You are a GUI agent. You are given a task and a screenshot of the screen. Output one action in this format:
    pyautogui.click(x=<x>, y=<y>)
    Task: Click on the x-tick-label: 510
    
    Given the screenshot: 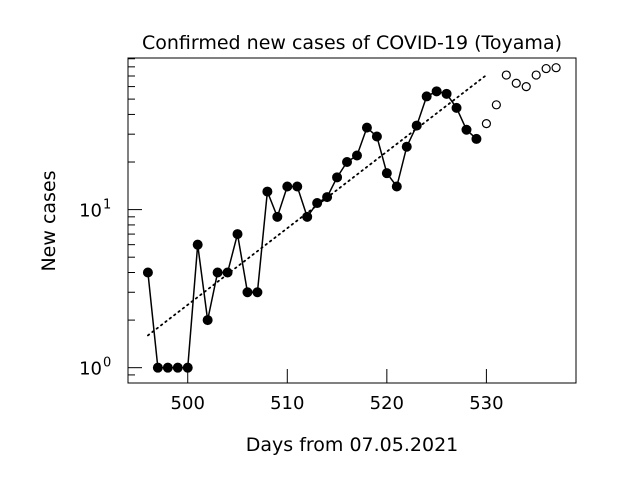 What is the action you would take?
    pyautogui.click(x=287, y=403)
    